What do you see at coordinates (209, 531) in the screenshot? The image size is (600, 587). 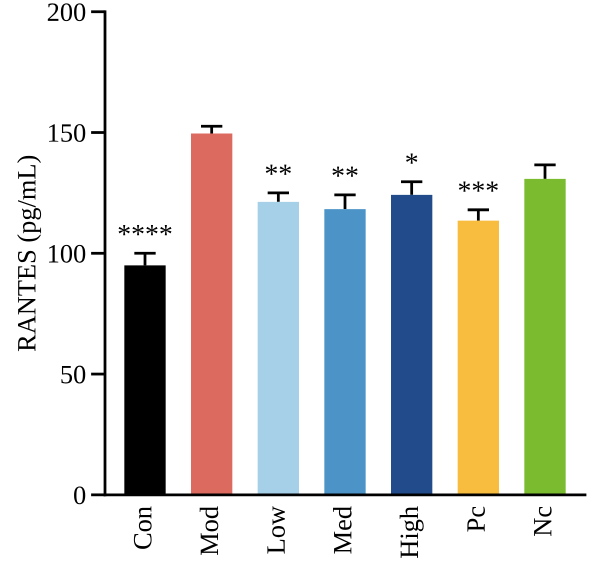 I see `x-tick-label: Mod` at bounding box center [209, 531].